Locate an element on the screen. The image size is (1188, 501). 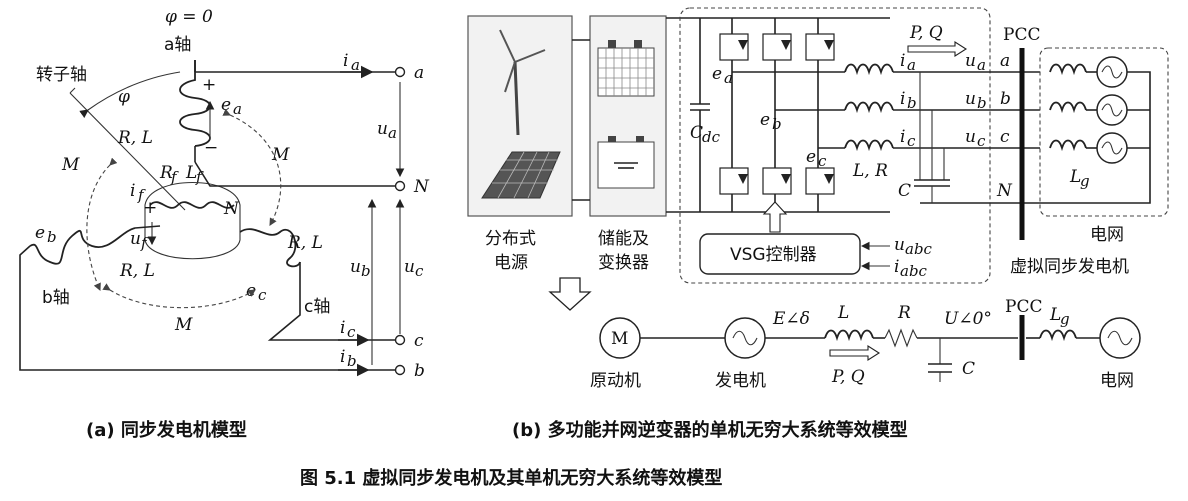
wind-turbine-icon is located at coordinates (522, 82).